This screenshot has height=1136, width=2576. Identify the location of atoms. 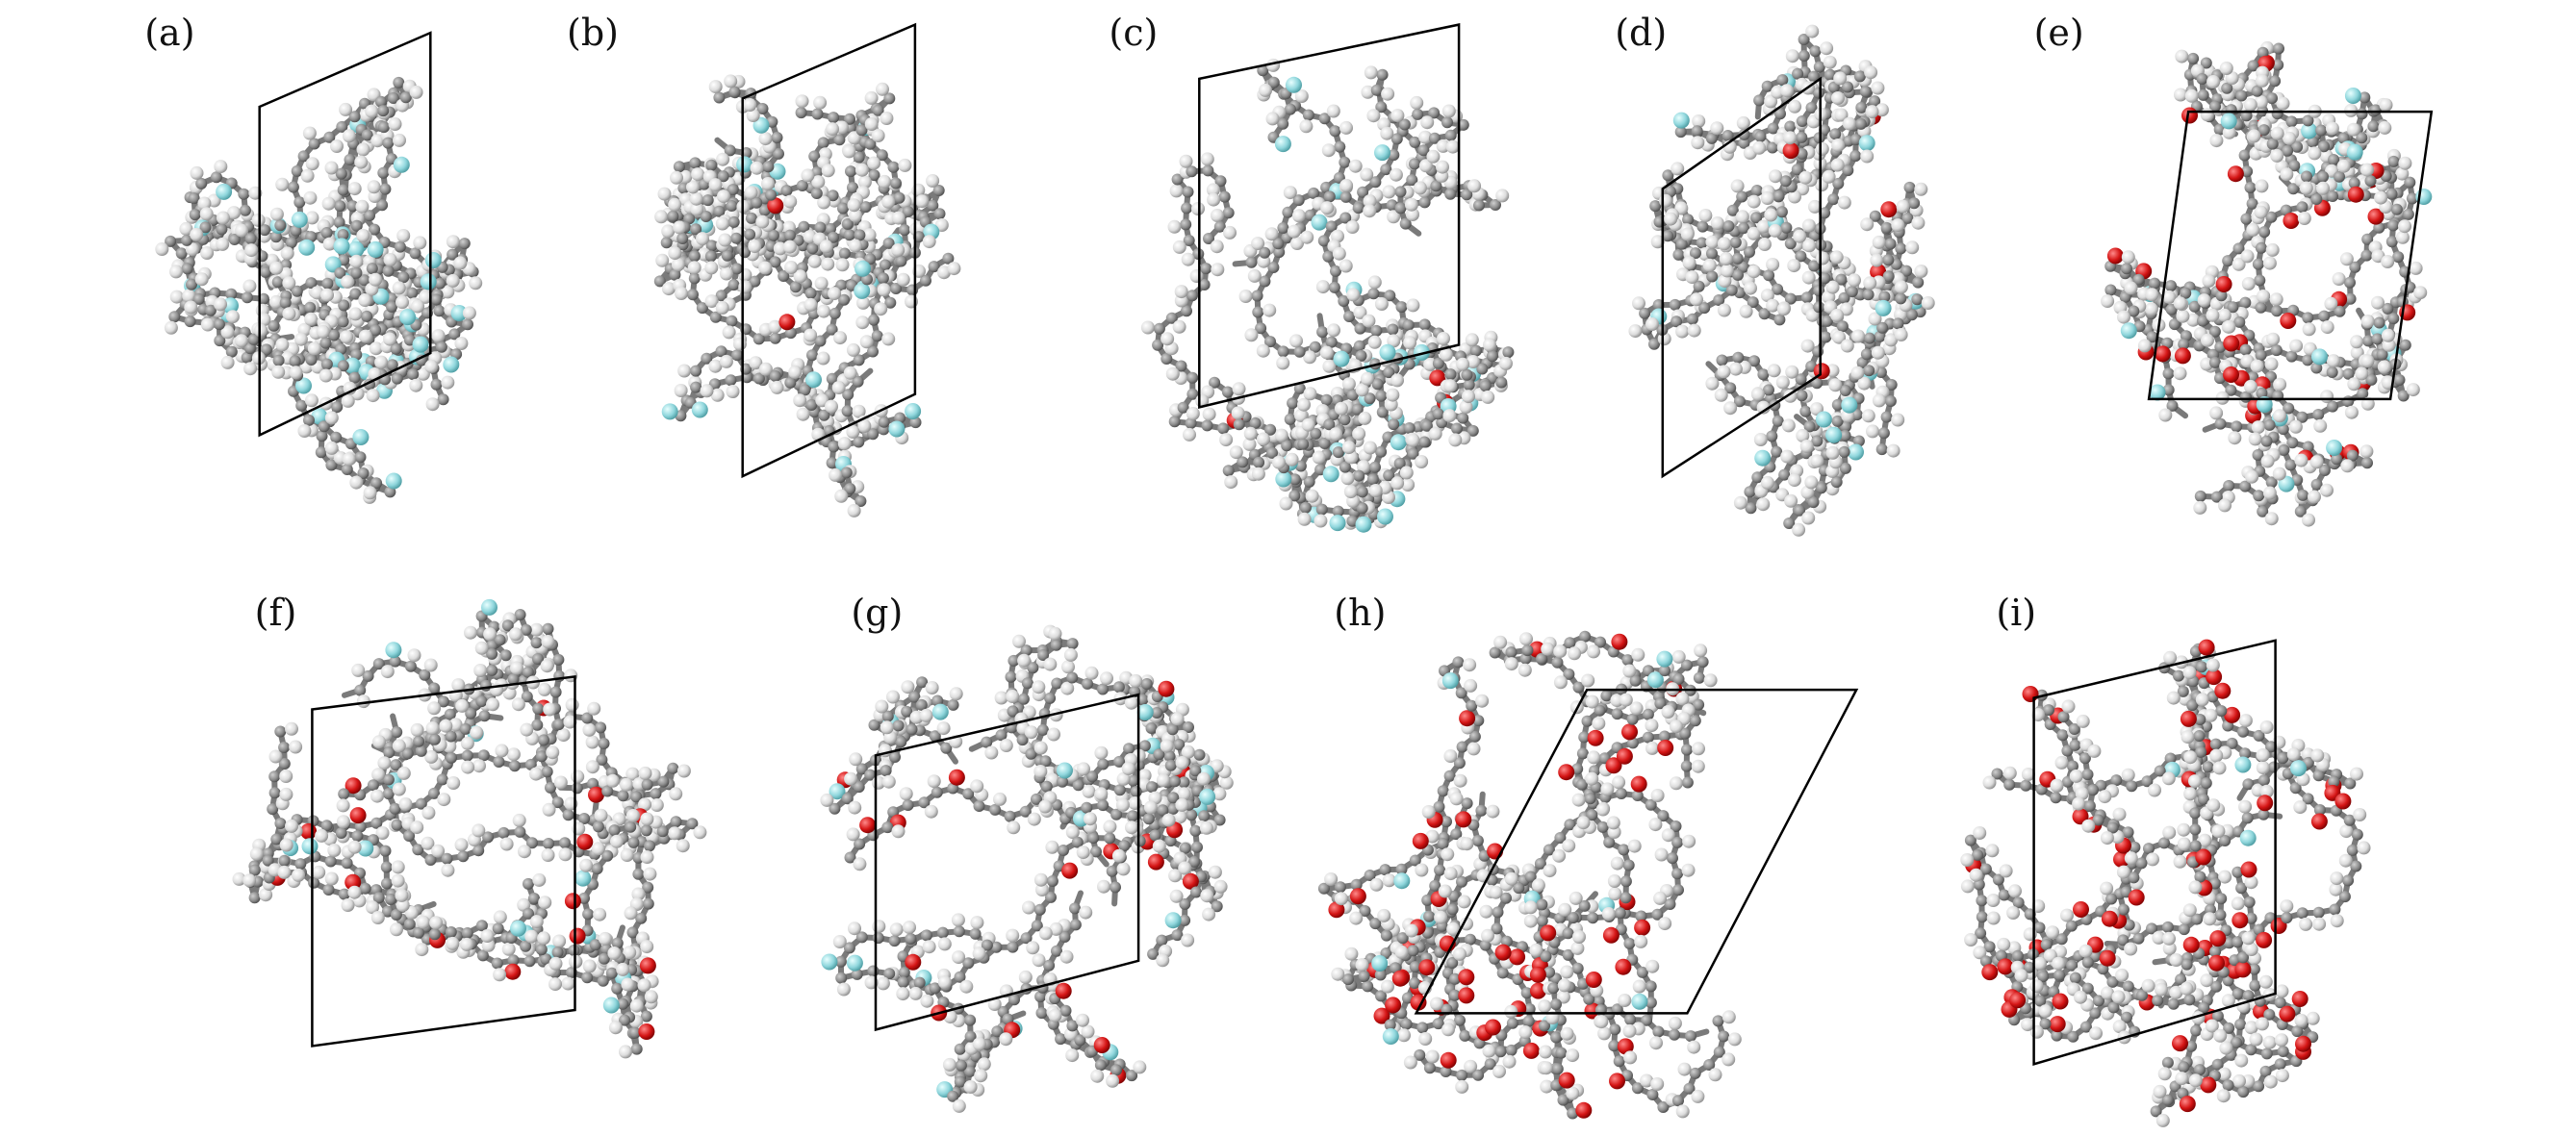
(807, 296).